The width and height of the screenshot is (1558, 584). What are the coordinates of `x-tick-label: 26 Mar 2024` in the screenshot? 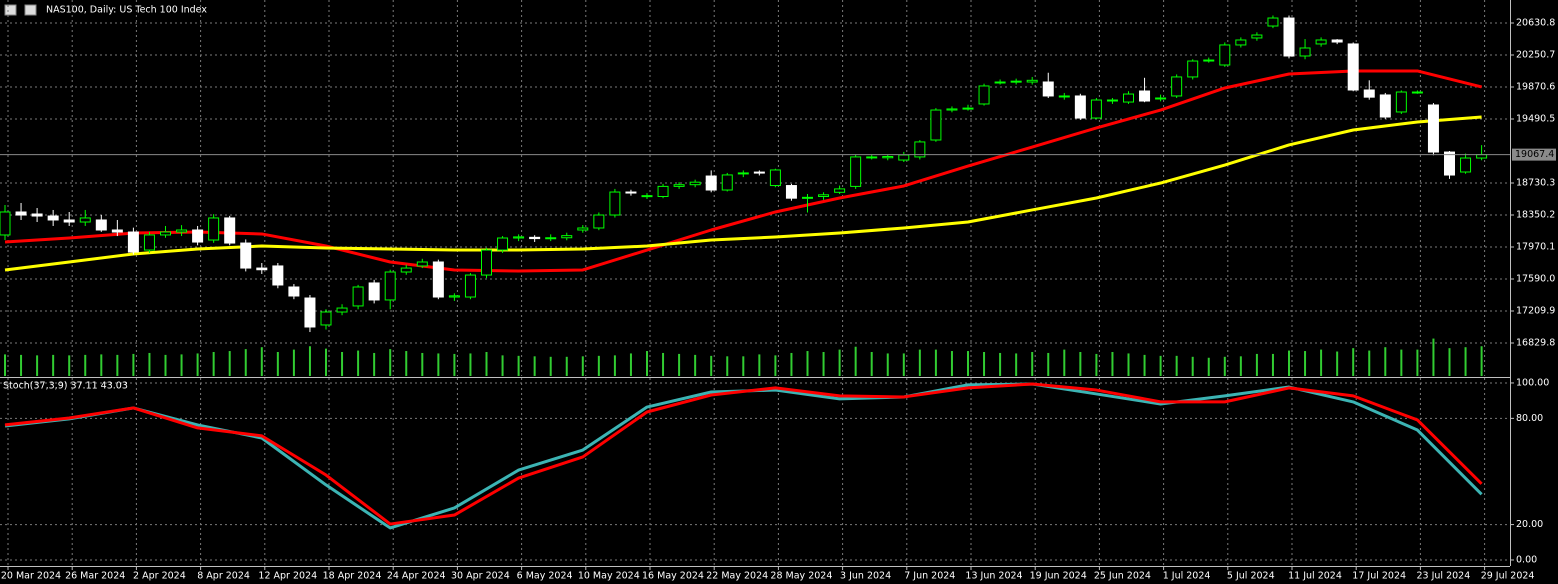 It's located at (95, 576).